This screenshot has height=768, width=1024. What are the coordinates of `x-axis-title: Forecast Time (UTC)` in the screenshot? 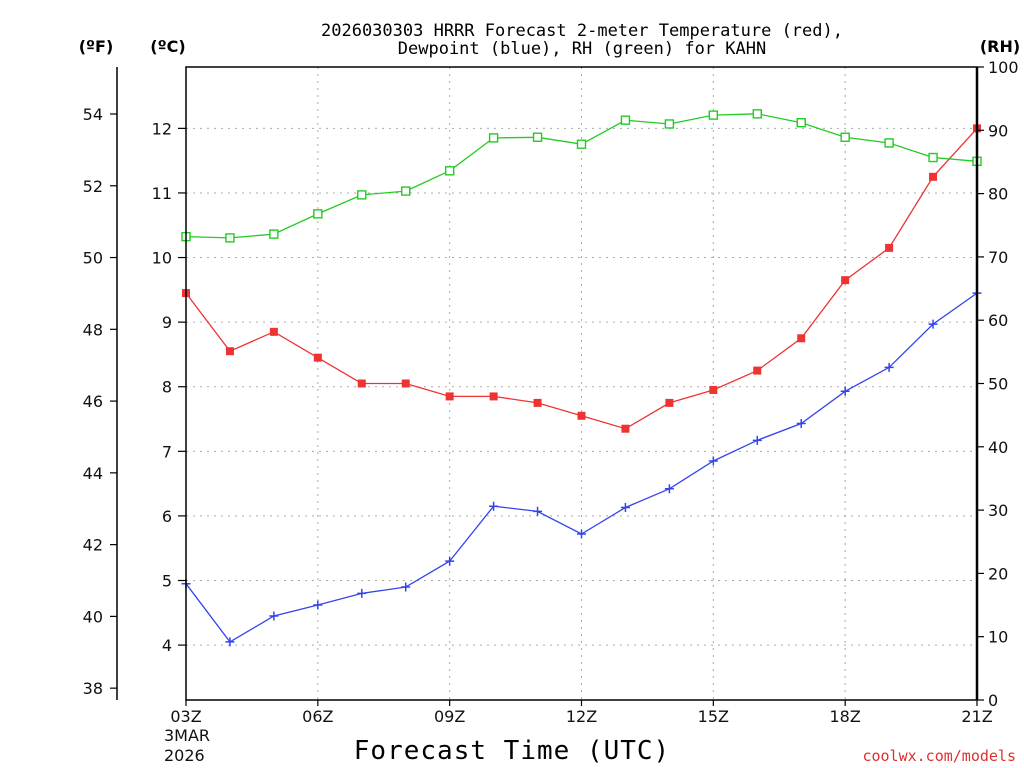 It's located at (512, 751).